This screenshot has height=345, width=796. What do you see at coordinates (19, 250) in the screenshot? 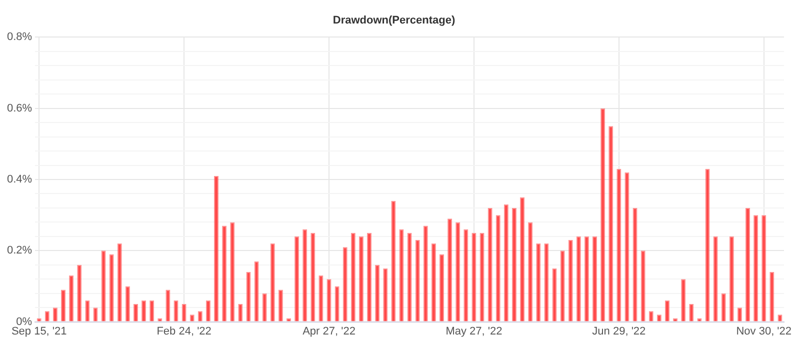
I see `y-tick-label: 0.2%` at bounding box center [19, 250].